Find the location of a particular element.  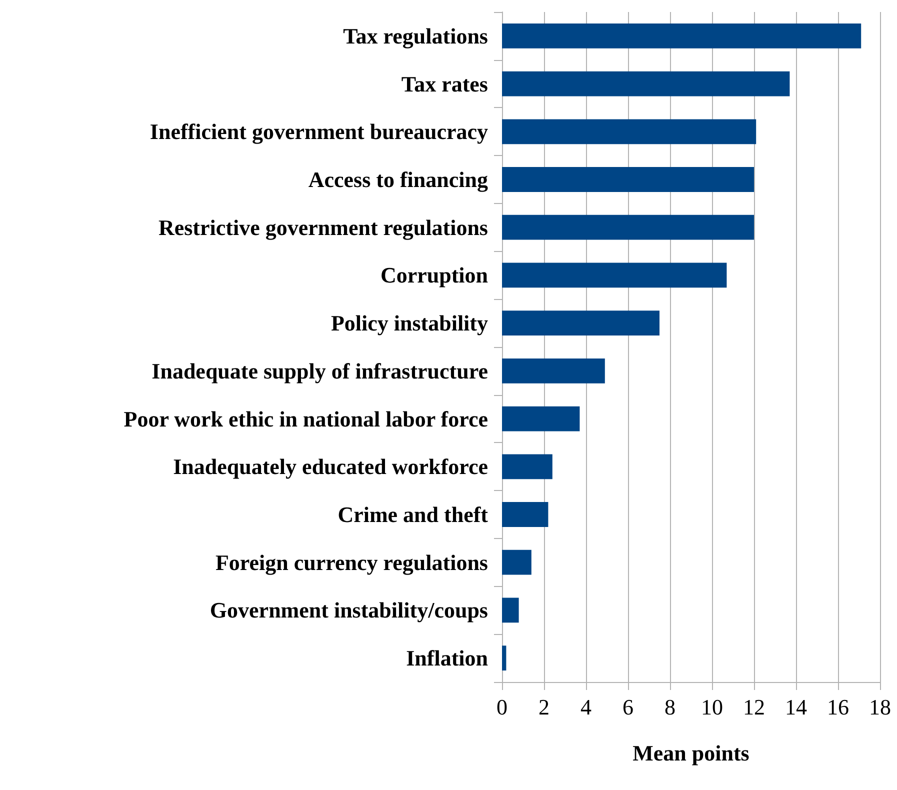

y-tick-label: Corruption is located at coordinates (434, 275).